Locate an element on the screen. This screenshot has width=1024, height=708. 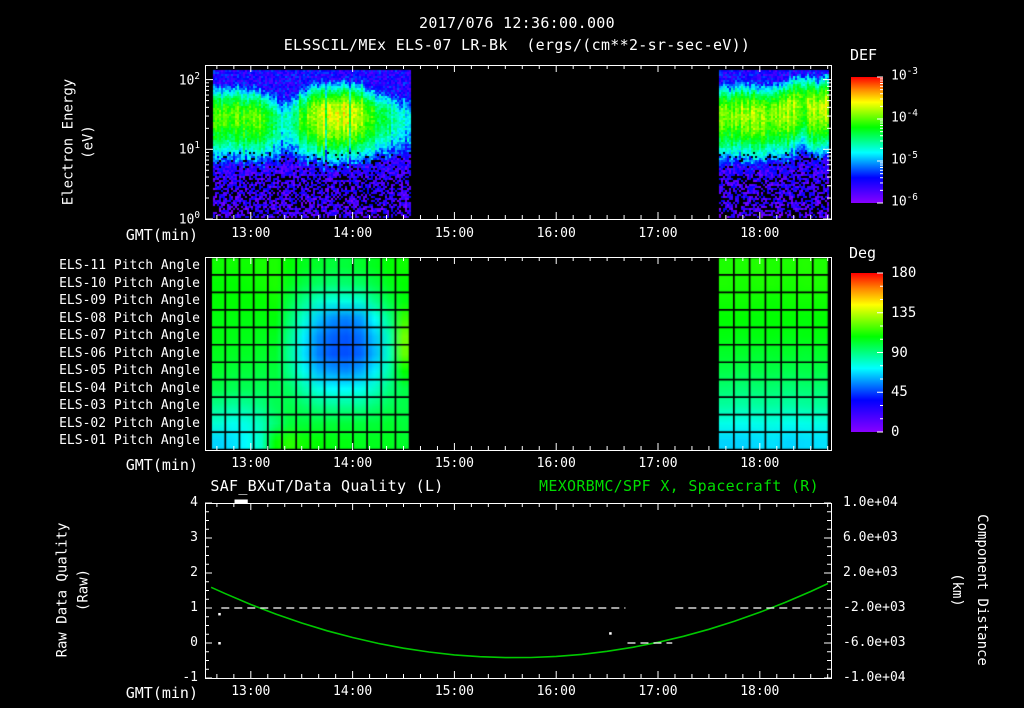
energy-tick-label: 10⁰ is located at coordinates (189, 219).